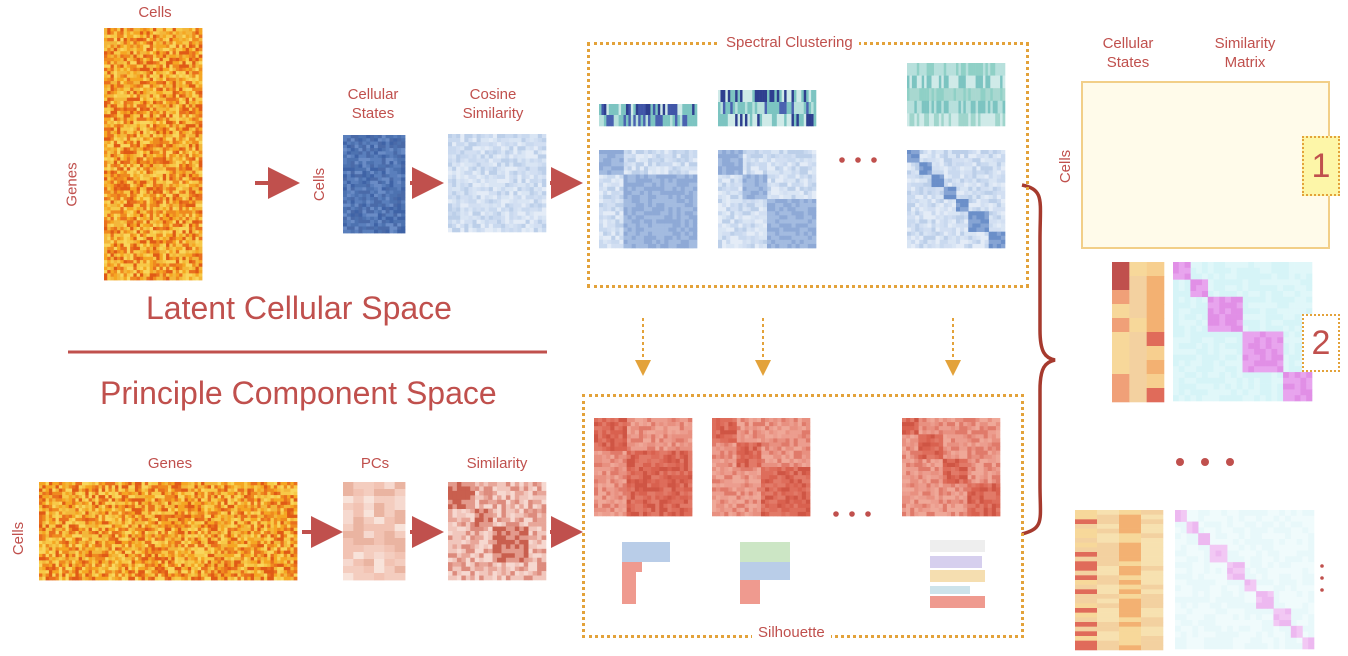 The width and height of the screenshot is (1348, 656). What do you see at coordinates (1038, 359) in the screenshot?
I see `merge-brace` at bounding box center [1038, 359].